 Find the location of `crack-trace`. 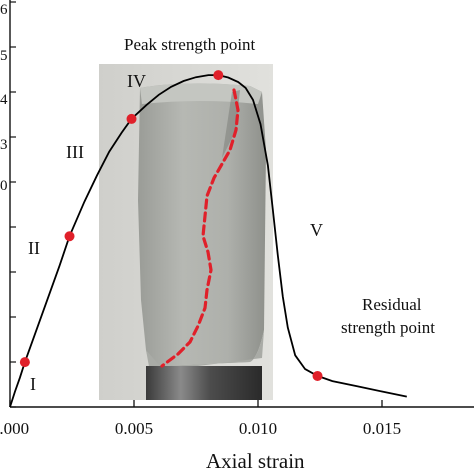

crack-trace is located at coordinates (200, 228).